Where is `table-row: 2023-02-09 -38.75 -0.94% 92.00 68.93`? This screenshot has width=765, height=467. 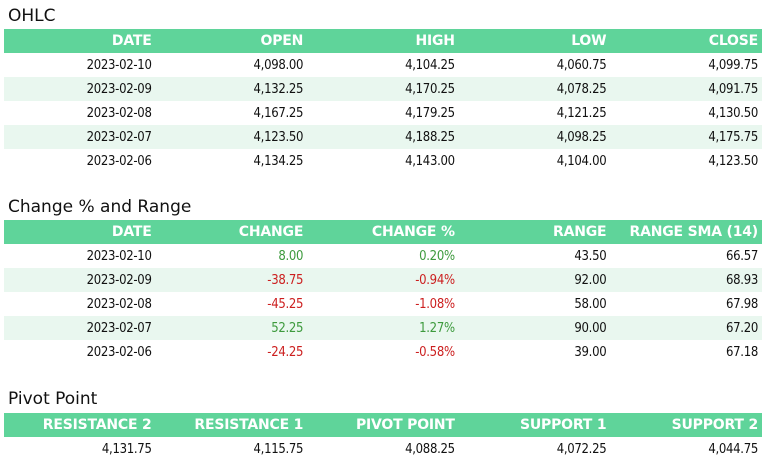
table-row: 2023-02-09 -38.75 -0.94% 92.00 68.93 is located at coordinates (383, 280).